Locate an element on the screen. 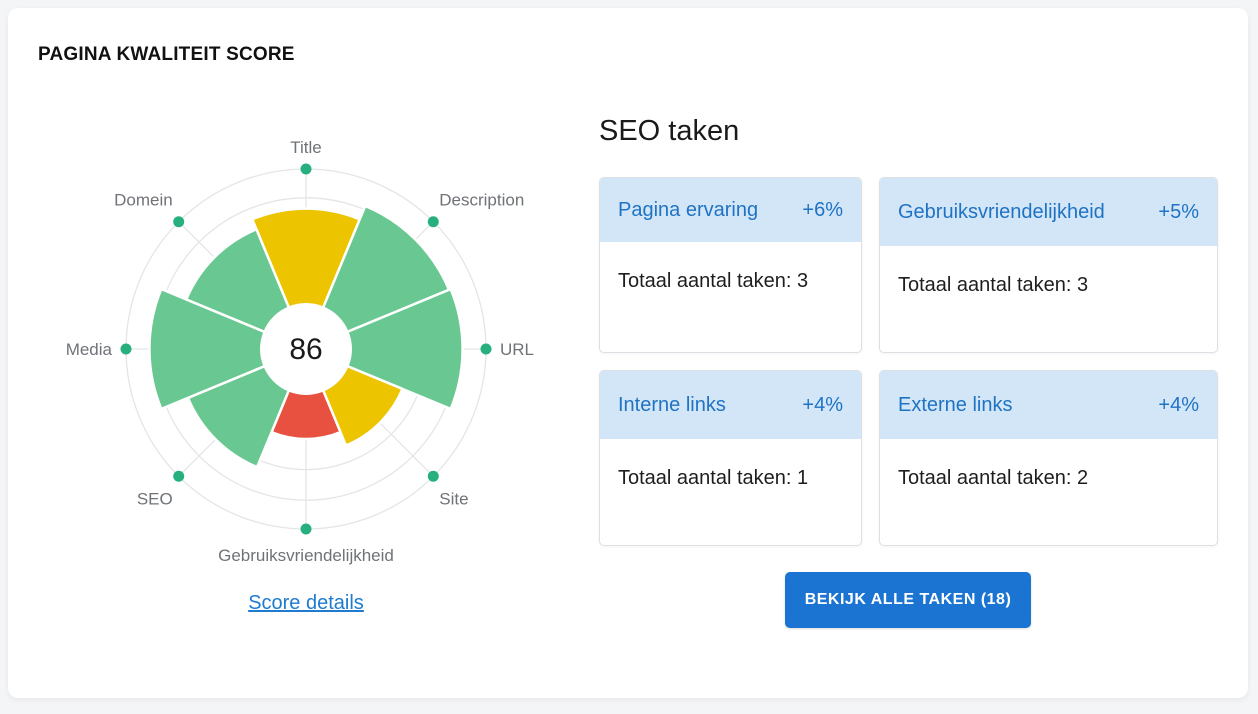  axis-label-site: Site is located at coordinates (453, 498).